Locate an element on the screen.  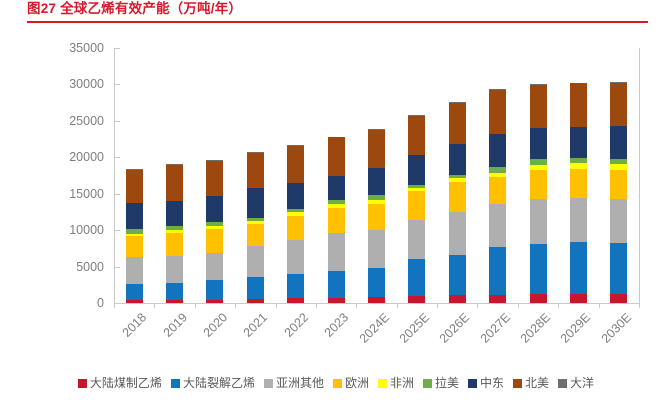
y-axis-tick-label: 15000 is located at coordinates (86, 193).